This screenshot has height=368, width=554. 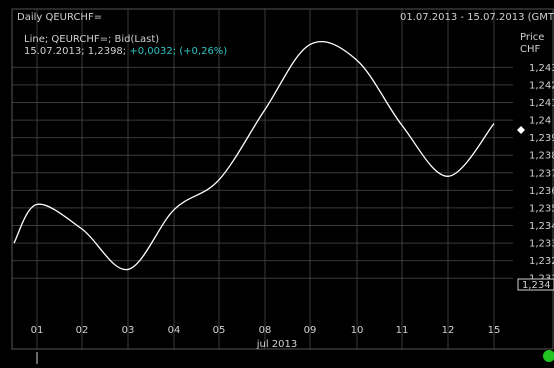 I want to click on legend-last-point: 15.07.2013; 1,2398; +0,0032; (+0,26%), so click(x=125, y=51).